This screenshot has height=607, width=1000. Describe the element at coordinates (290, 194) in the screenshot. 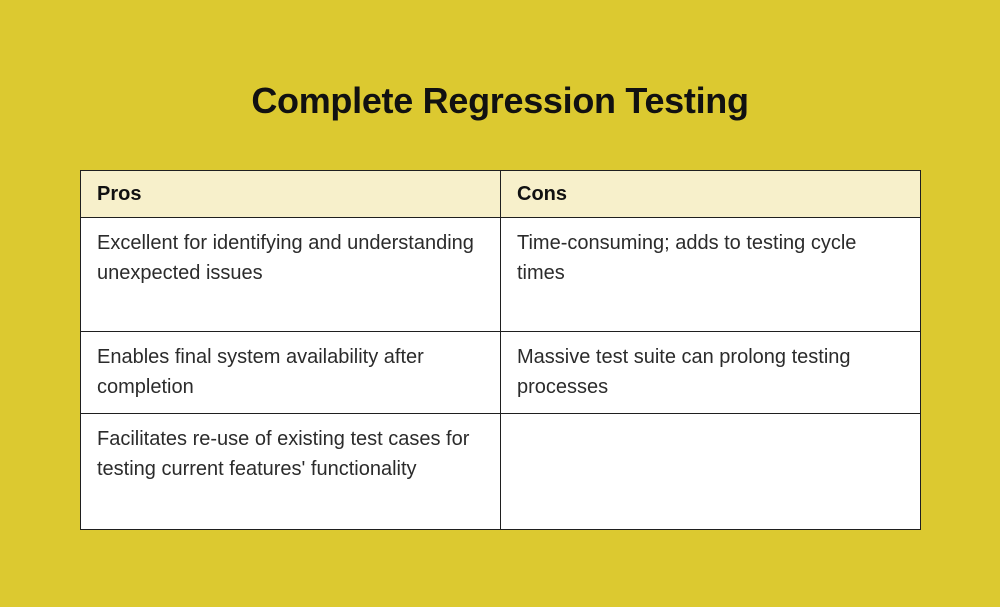

I see `column-header-pros: Pros` at that location.